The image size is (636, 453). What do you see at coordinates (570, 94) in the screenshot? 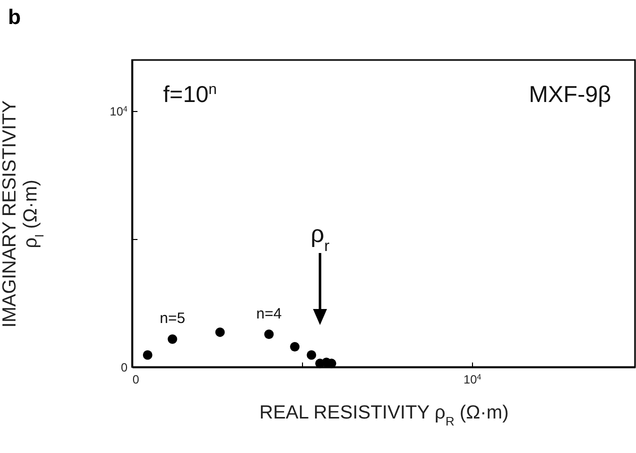
I see `annotation: MXF-9β` at bounding box center [570, 94].